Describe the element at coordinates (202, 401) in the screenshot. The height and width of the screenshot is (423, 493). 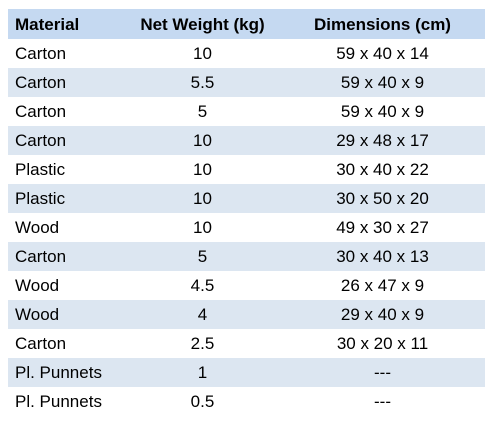
I see `table-cell: 0.5` at that location.